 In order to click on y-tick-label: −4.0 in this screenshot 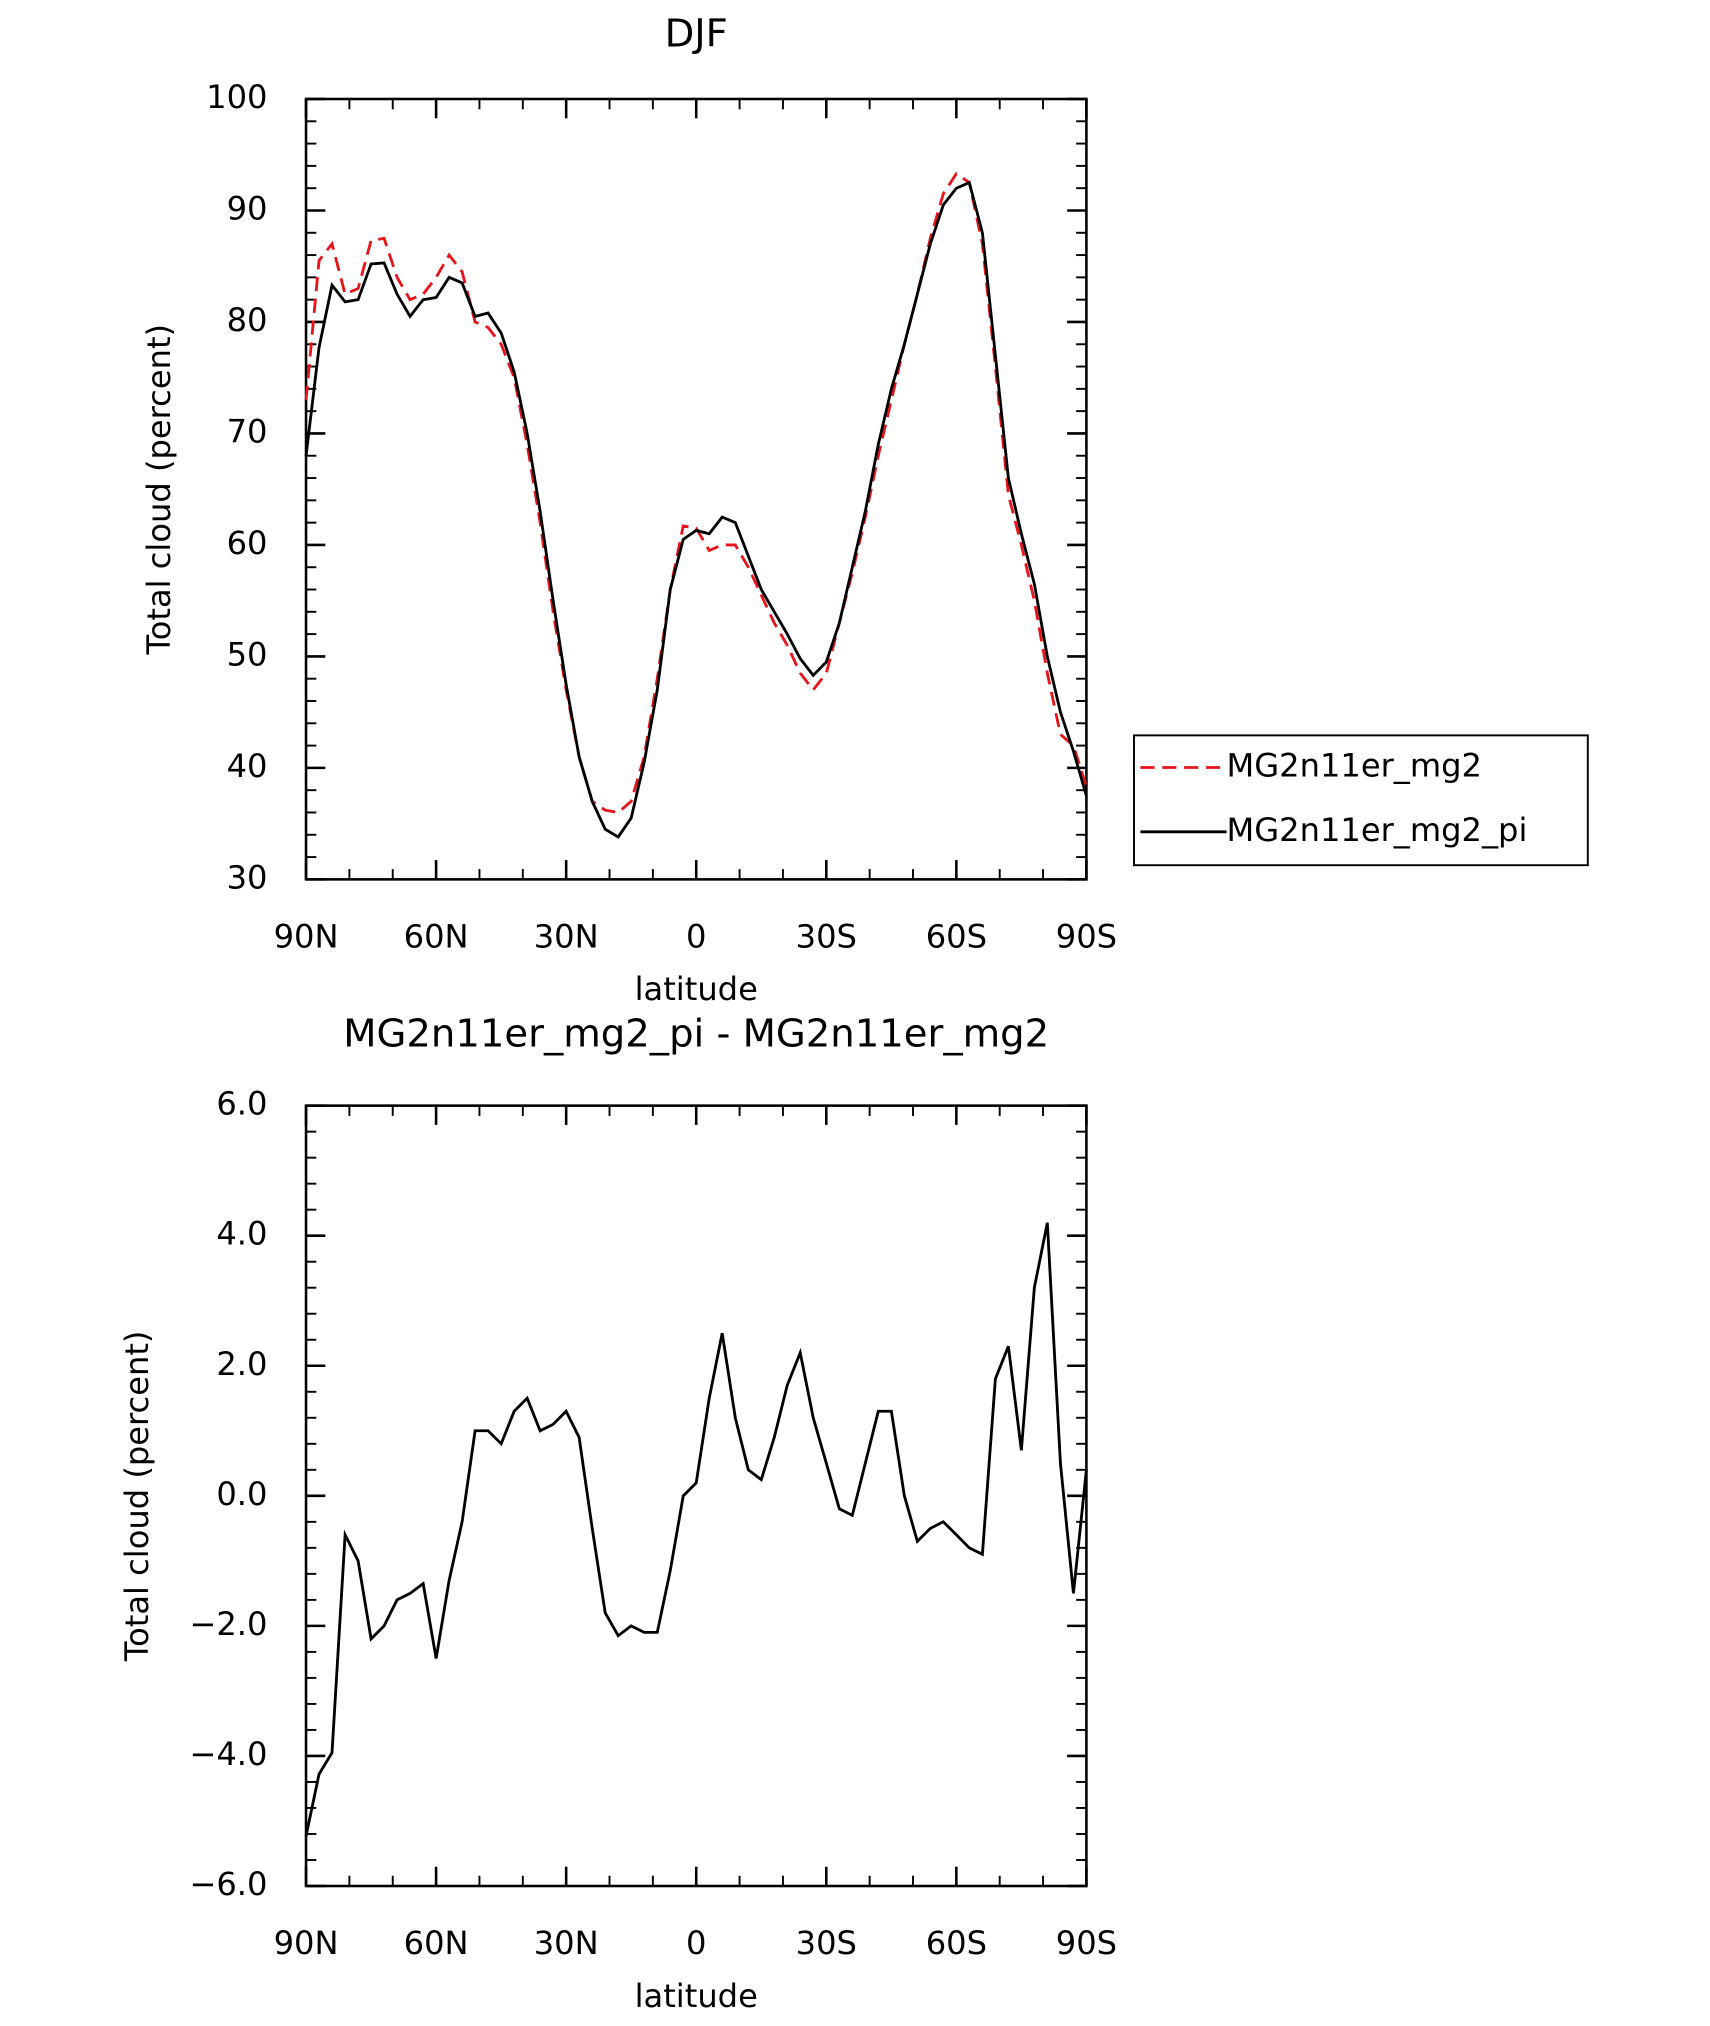, I will do `click(228, 1754)`.